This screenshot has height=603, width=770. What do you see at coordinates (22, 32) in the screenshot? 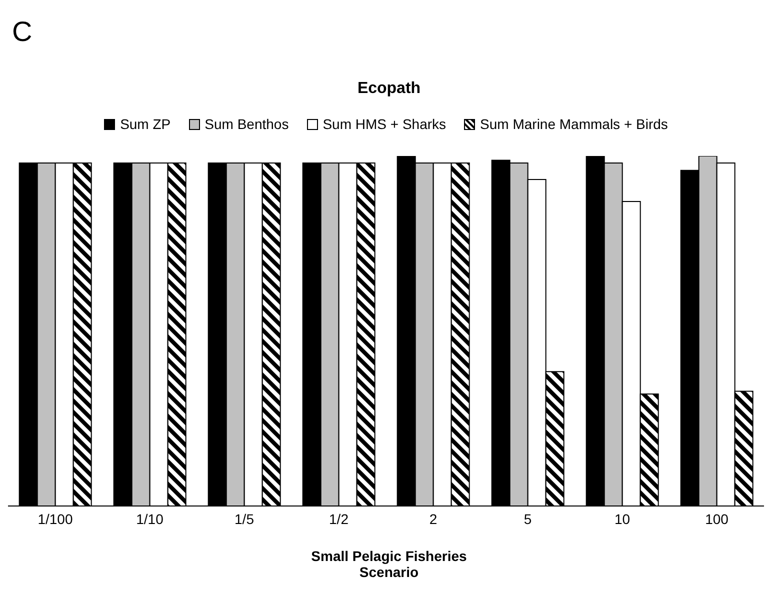
I see `text: C` at bounding box center [22, 32].